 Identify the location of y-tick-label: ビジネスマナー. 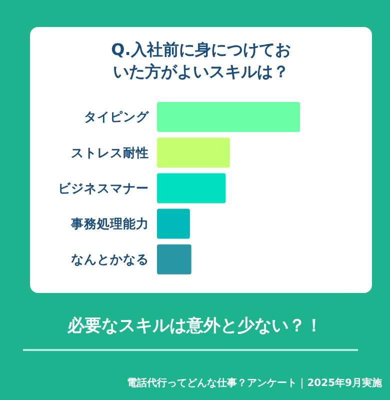
(103, 188).